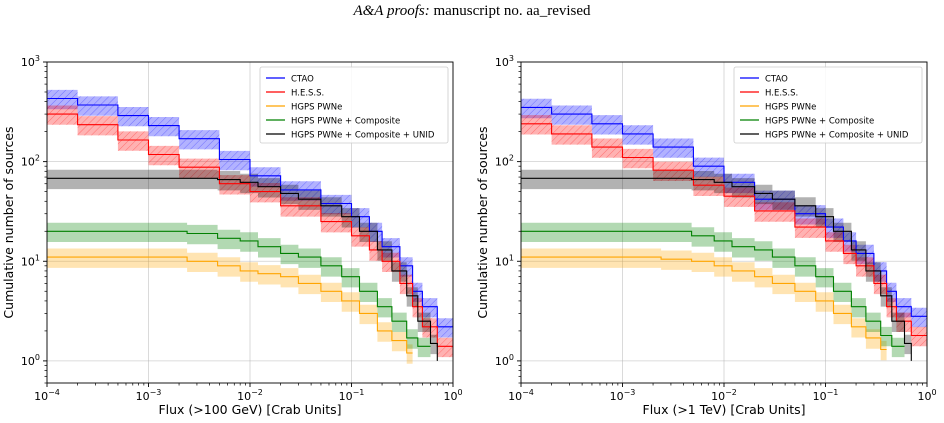  What do you see at coordinates (512, 11) in the screenshot?
I see `manuscript-number: manuscript no. aa_revised` at bounding box center [512, 11].